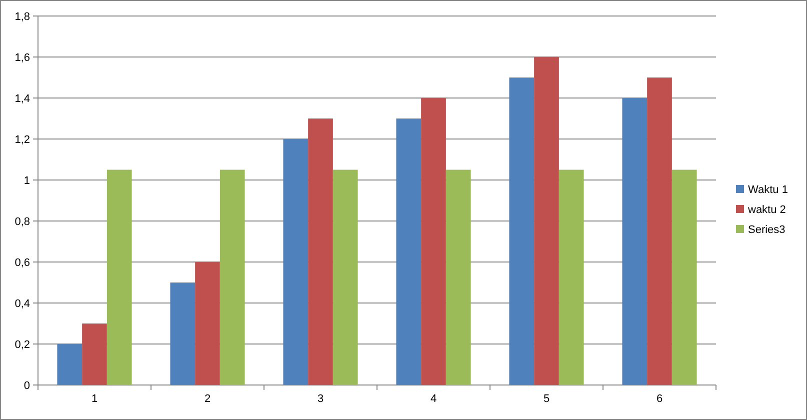  What do you see at coordinates (766, 210) in the screenshot?
I see `legend-label: waktu 2` at bounding box center [766, 210].